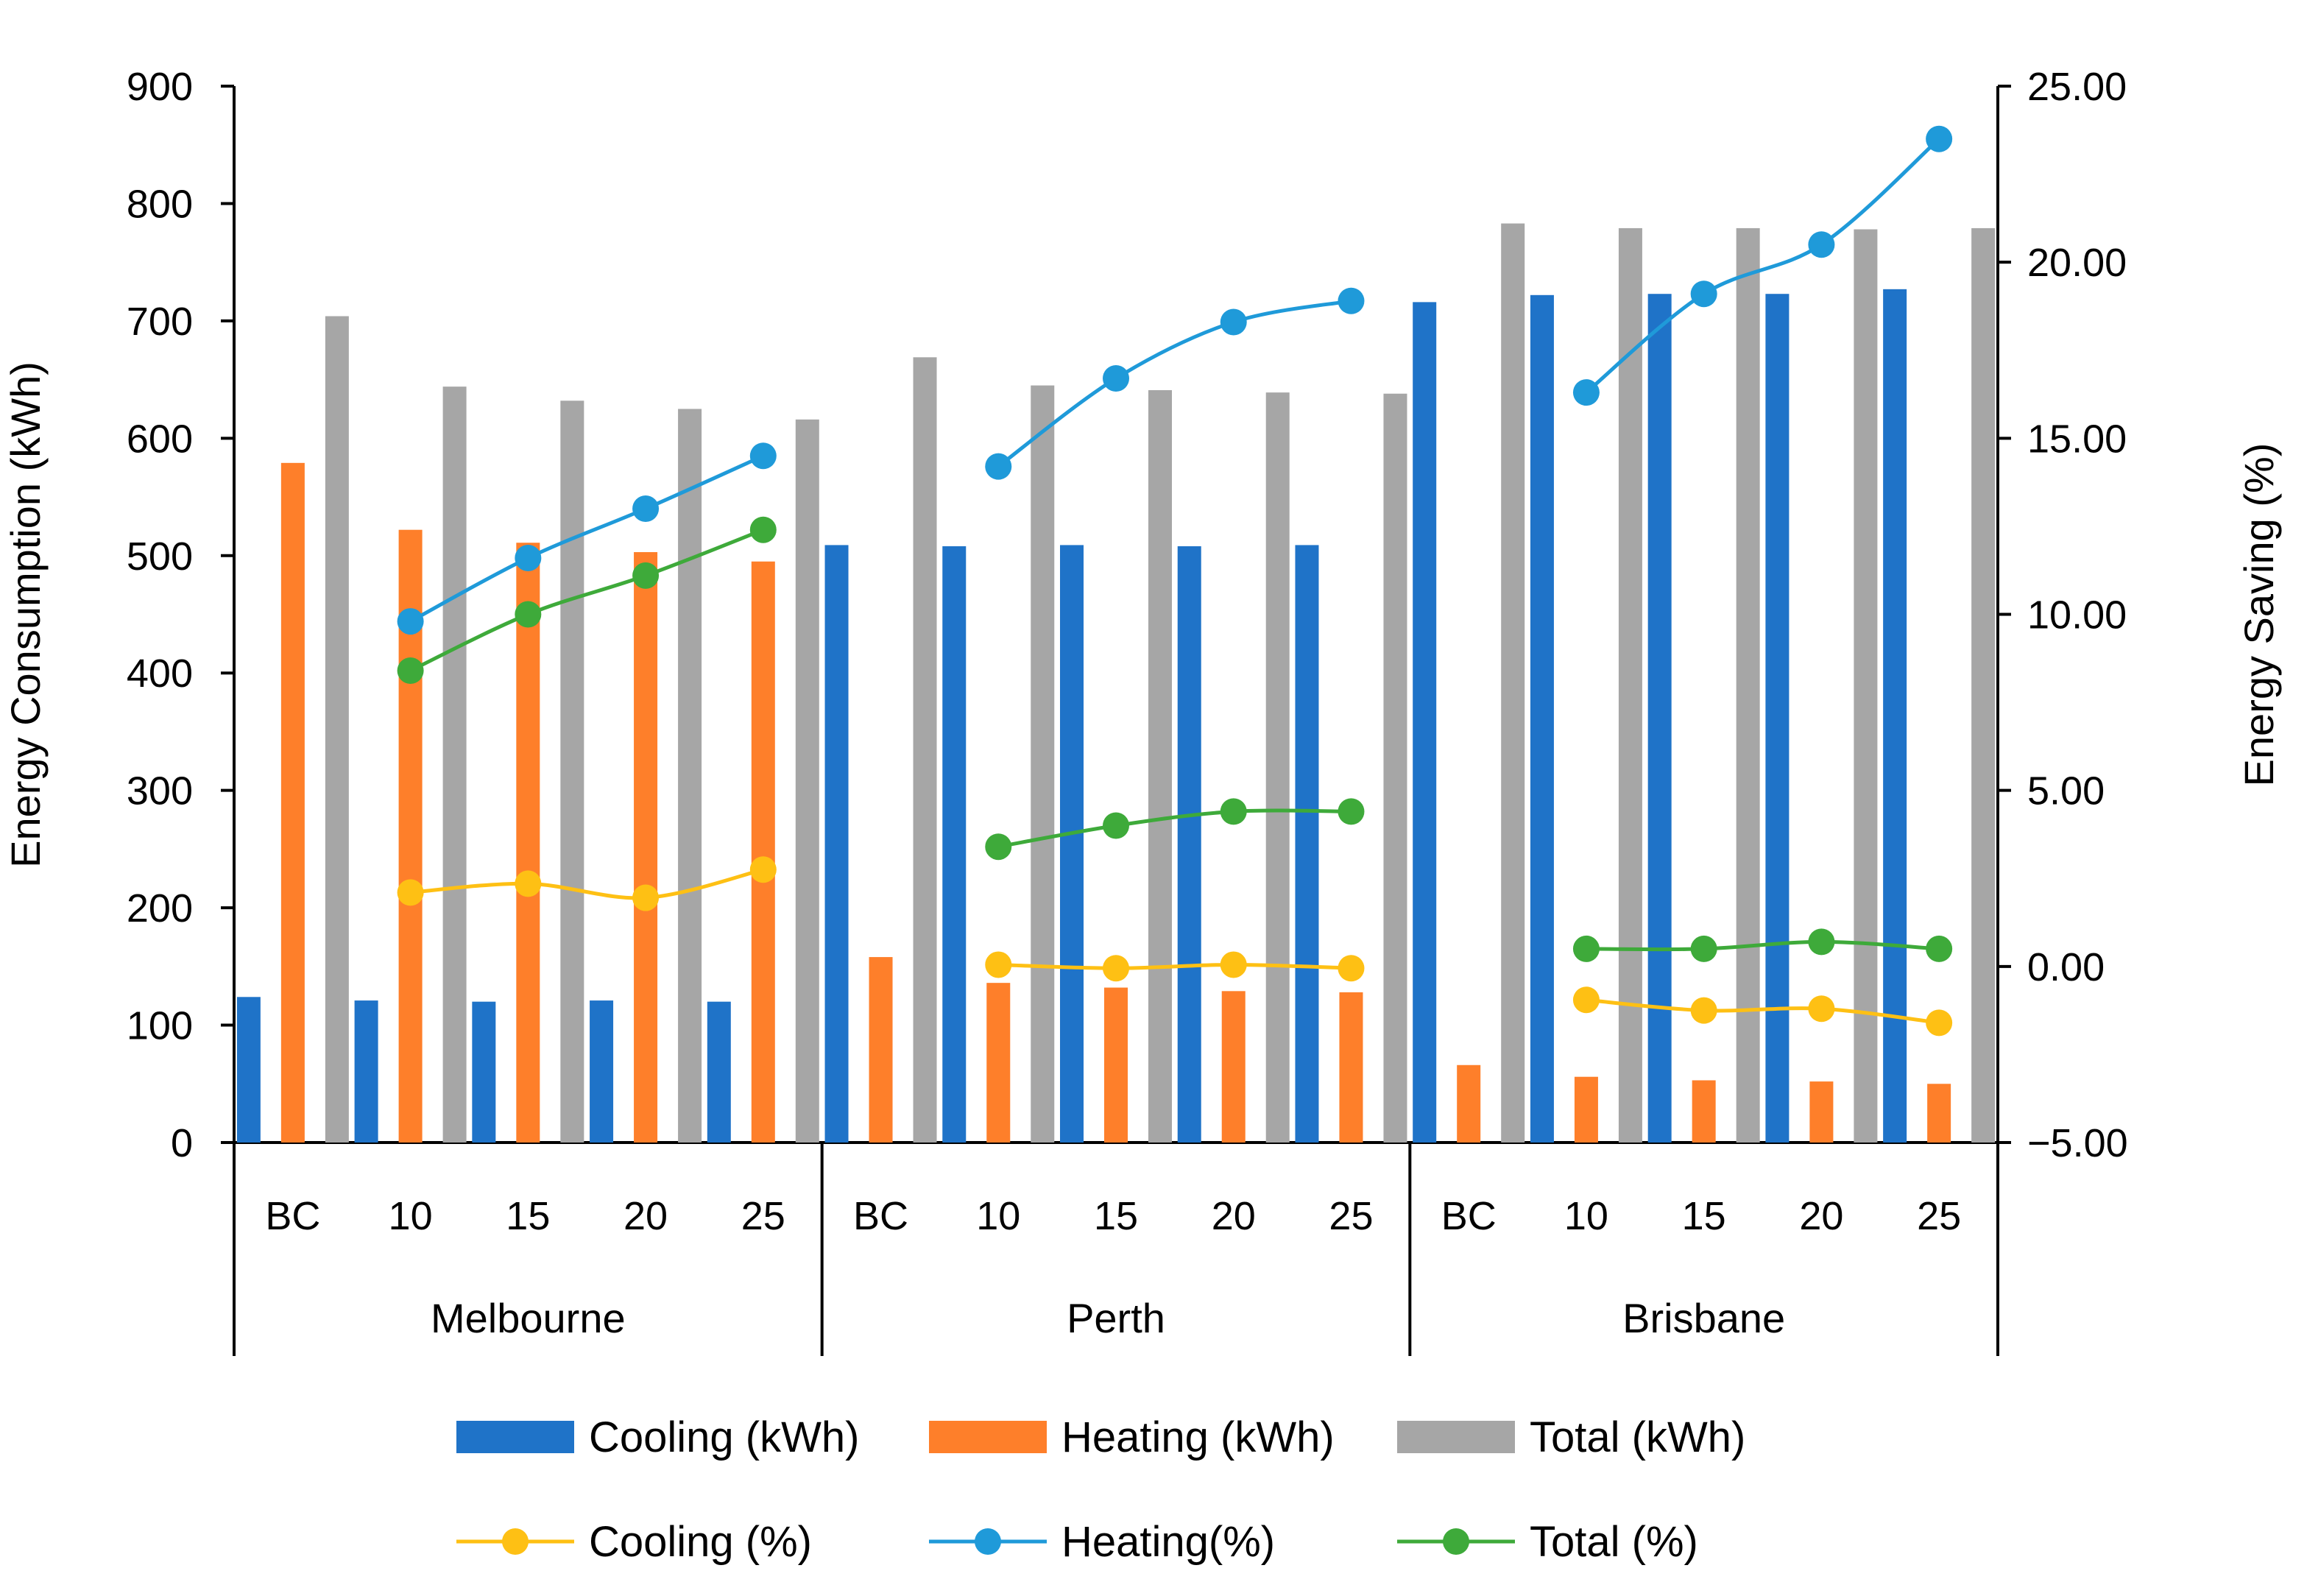 This screenshot has width=2307, height=1596. I want to click on legend-label: Heating (kWh), so click(1198, 1437).